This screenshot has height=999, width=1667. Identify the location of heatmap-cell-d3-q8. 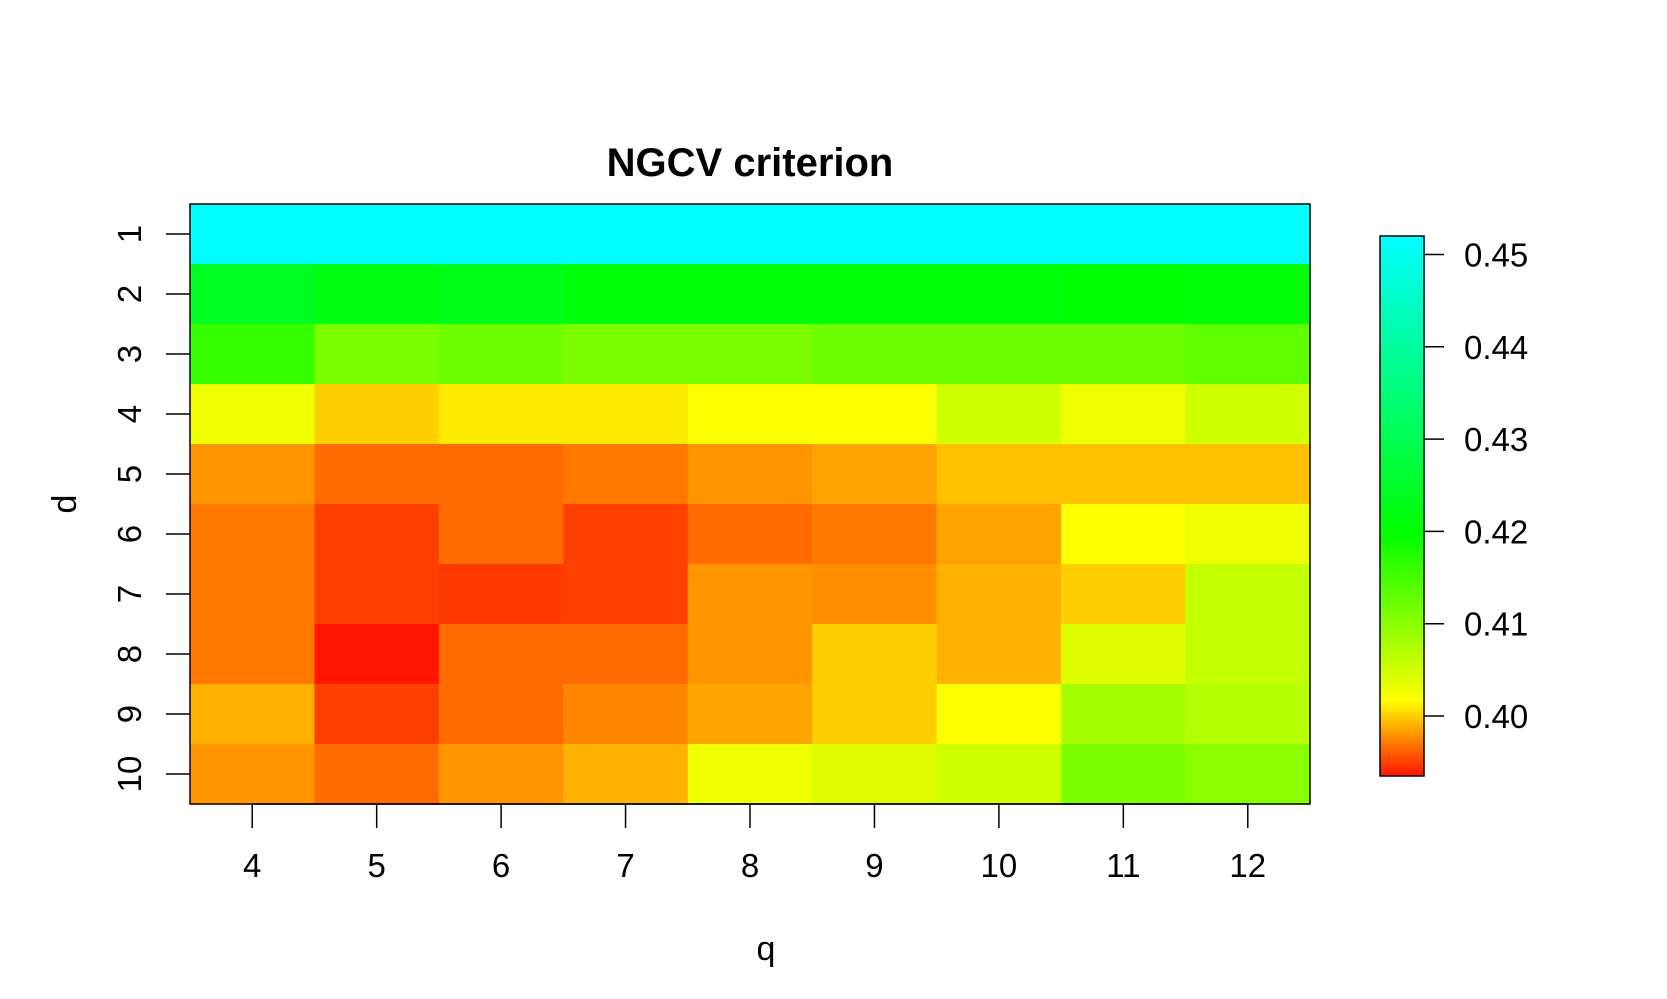
(750, 354).